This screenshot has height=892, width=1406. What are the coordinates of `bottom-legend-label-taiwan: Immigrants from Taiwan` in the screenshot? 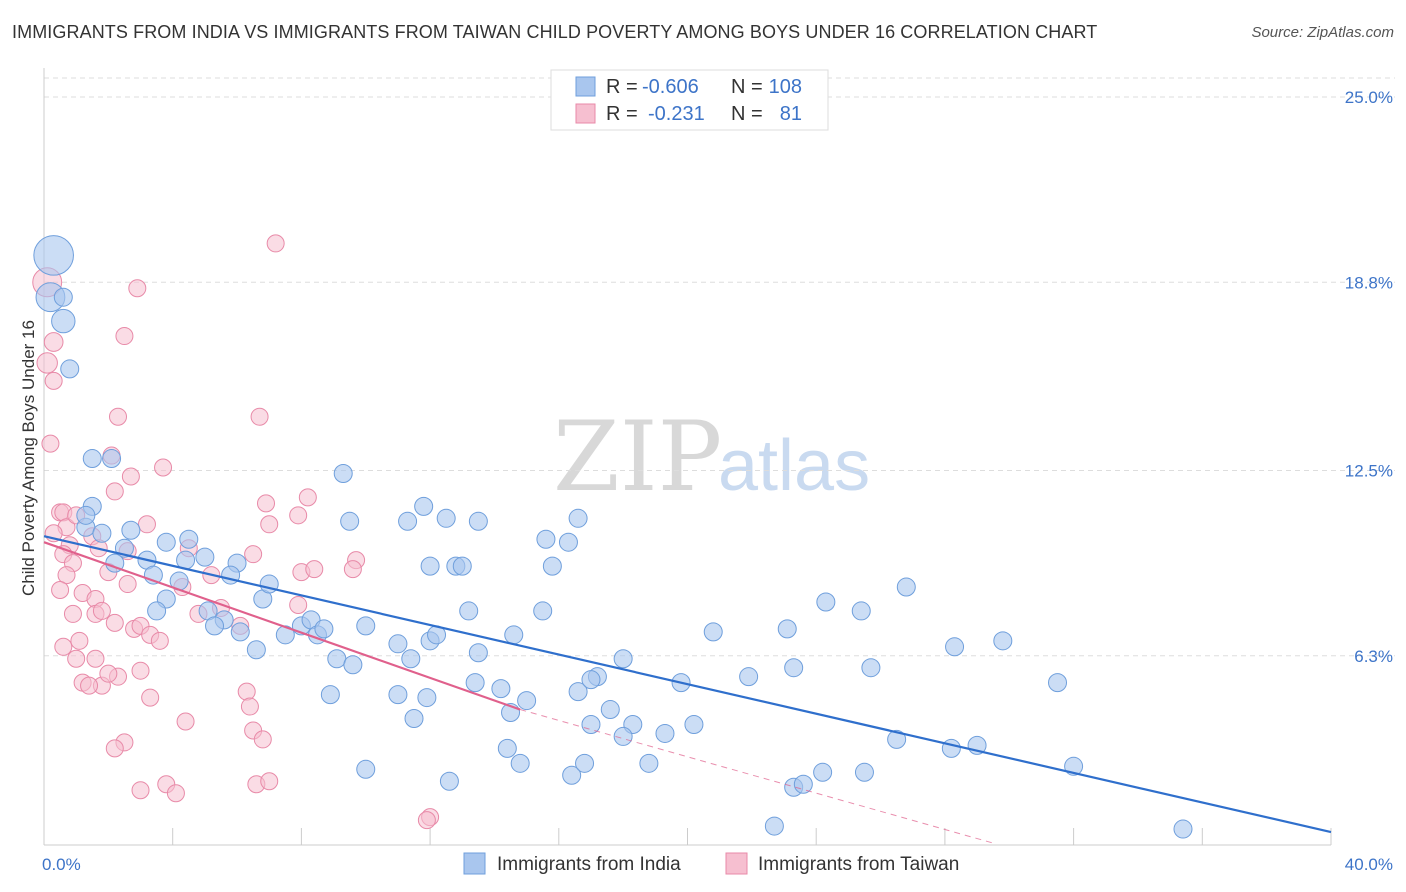 It's located at (858, 864).